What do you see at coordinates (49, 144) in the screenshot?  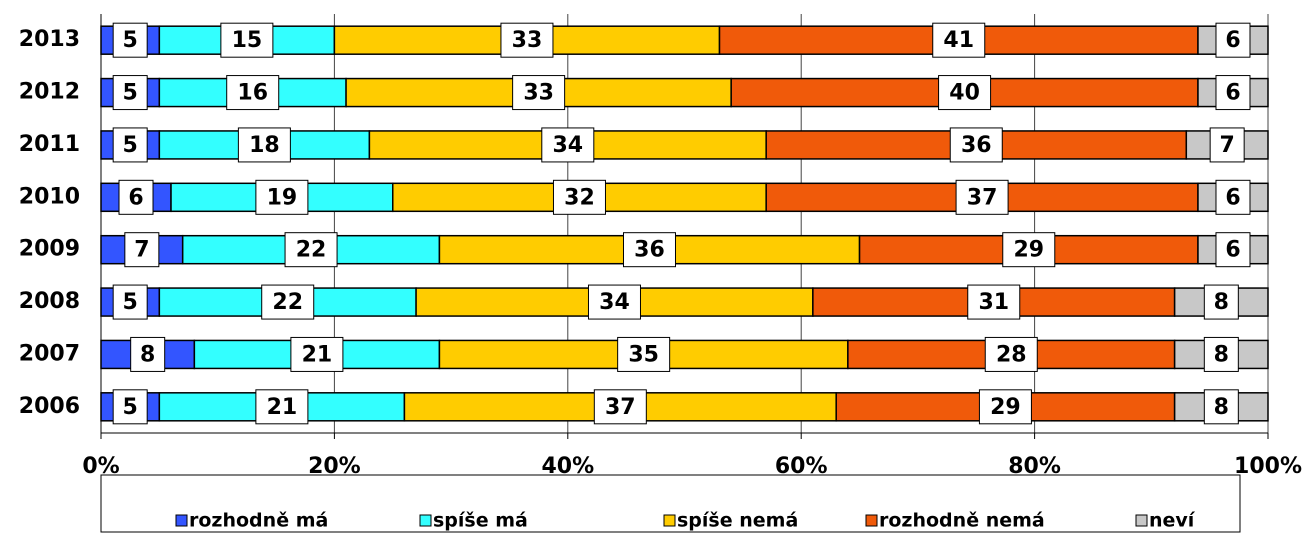 I see `y-tick-label: 2011` at bounding box center [49, 144].